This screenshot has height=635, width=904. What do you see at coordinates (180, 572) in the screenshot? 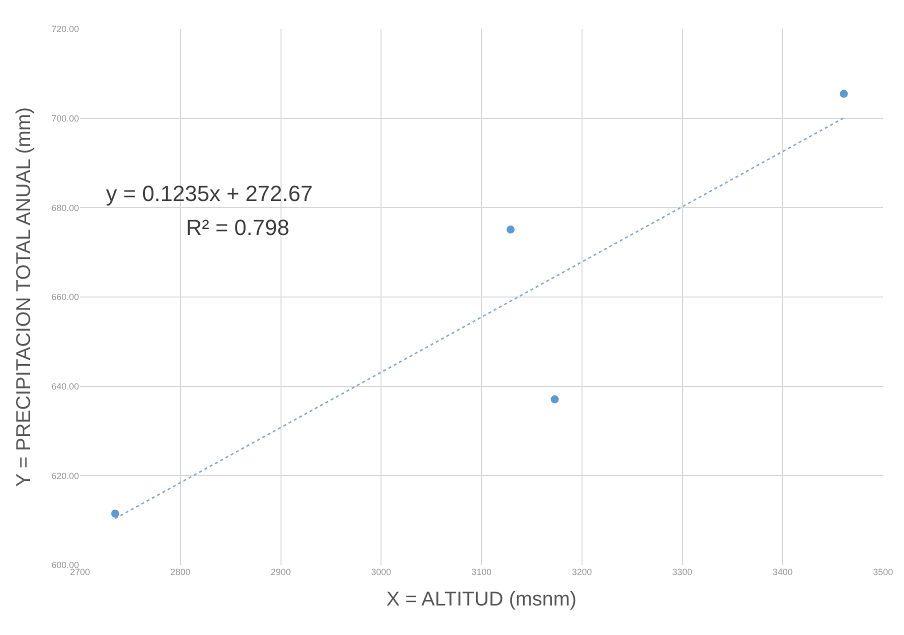
I see `x-tick-label: 2800` at bounding box center [180, 572].